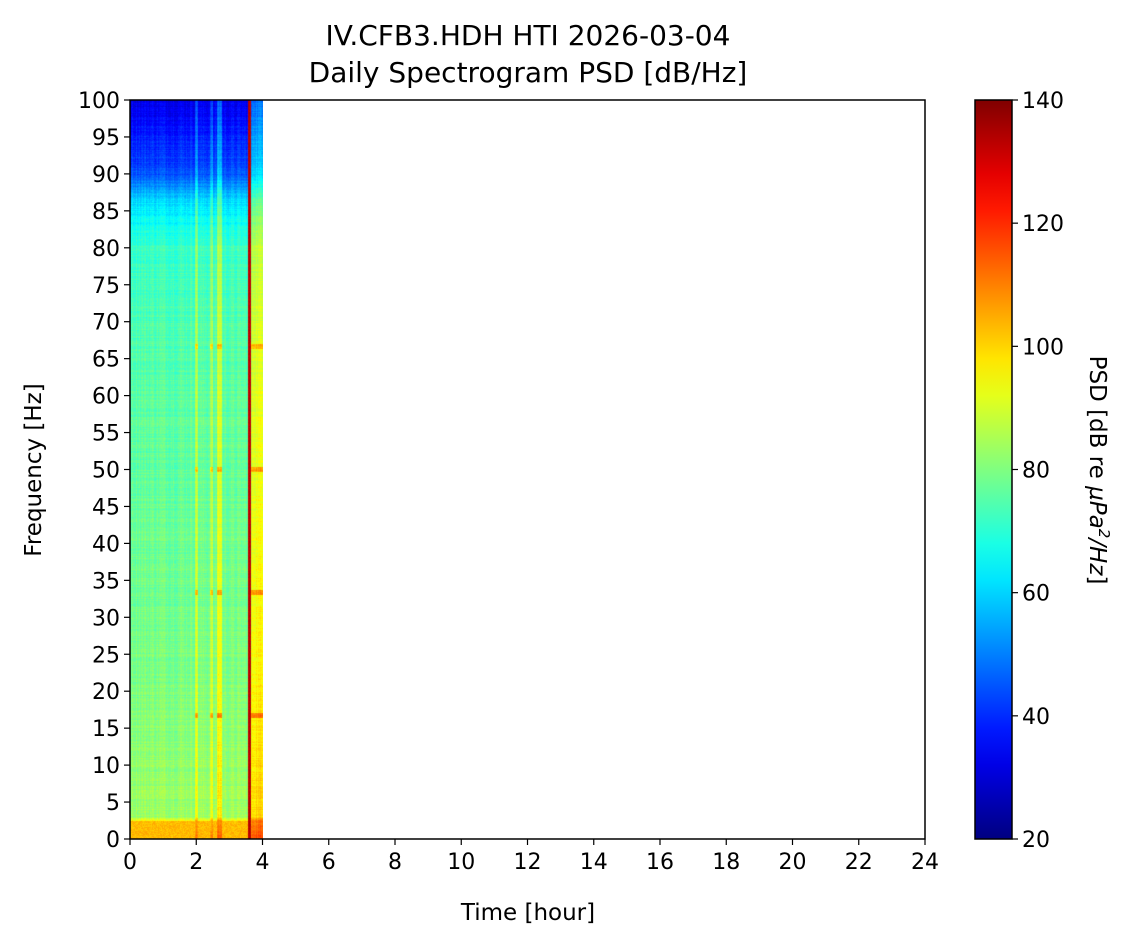 The height and width of the screenshot is (946, 1131). I want to click on colorbar-axis: 20 40 60 80 100 120 140, so click(1038, 471).